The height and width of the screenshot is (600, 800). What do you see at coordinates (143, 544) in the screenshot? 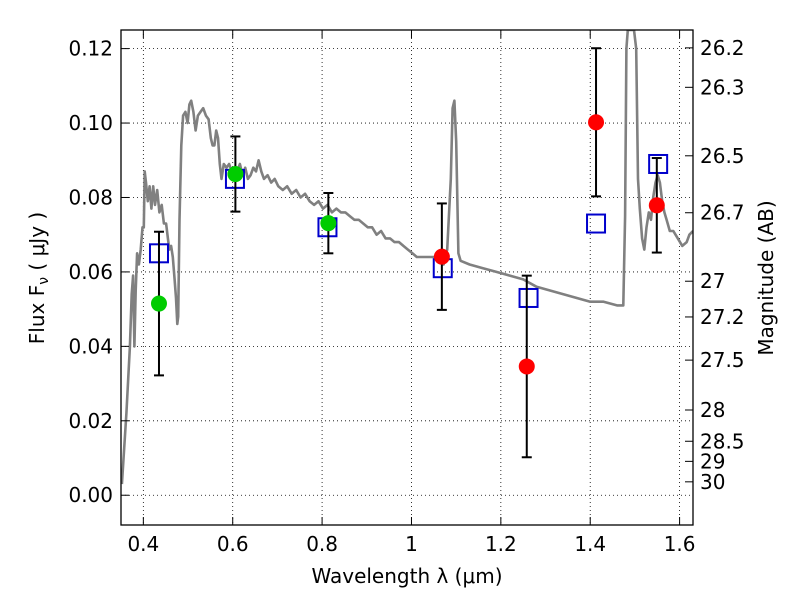
I see `x-tick-label: 0.4` at bounding box center [143, 544].